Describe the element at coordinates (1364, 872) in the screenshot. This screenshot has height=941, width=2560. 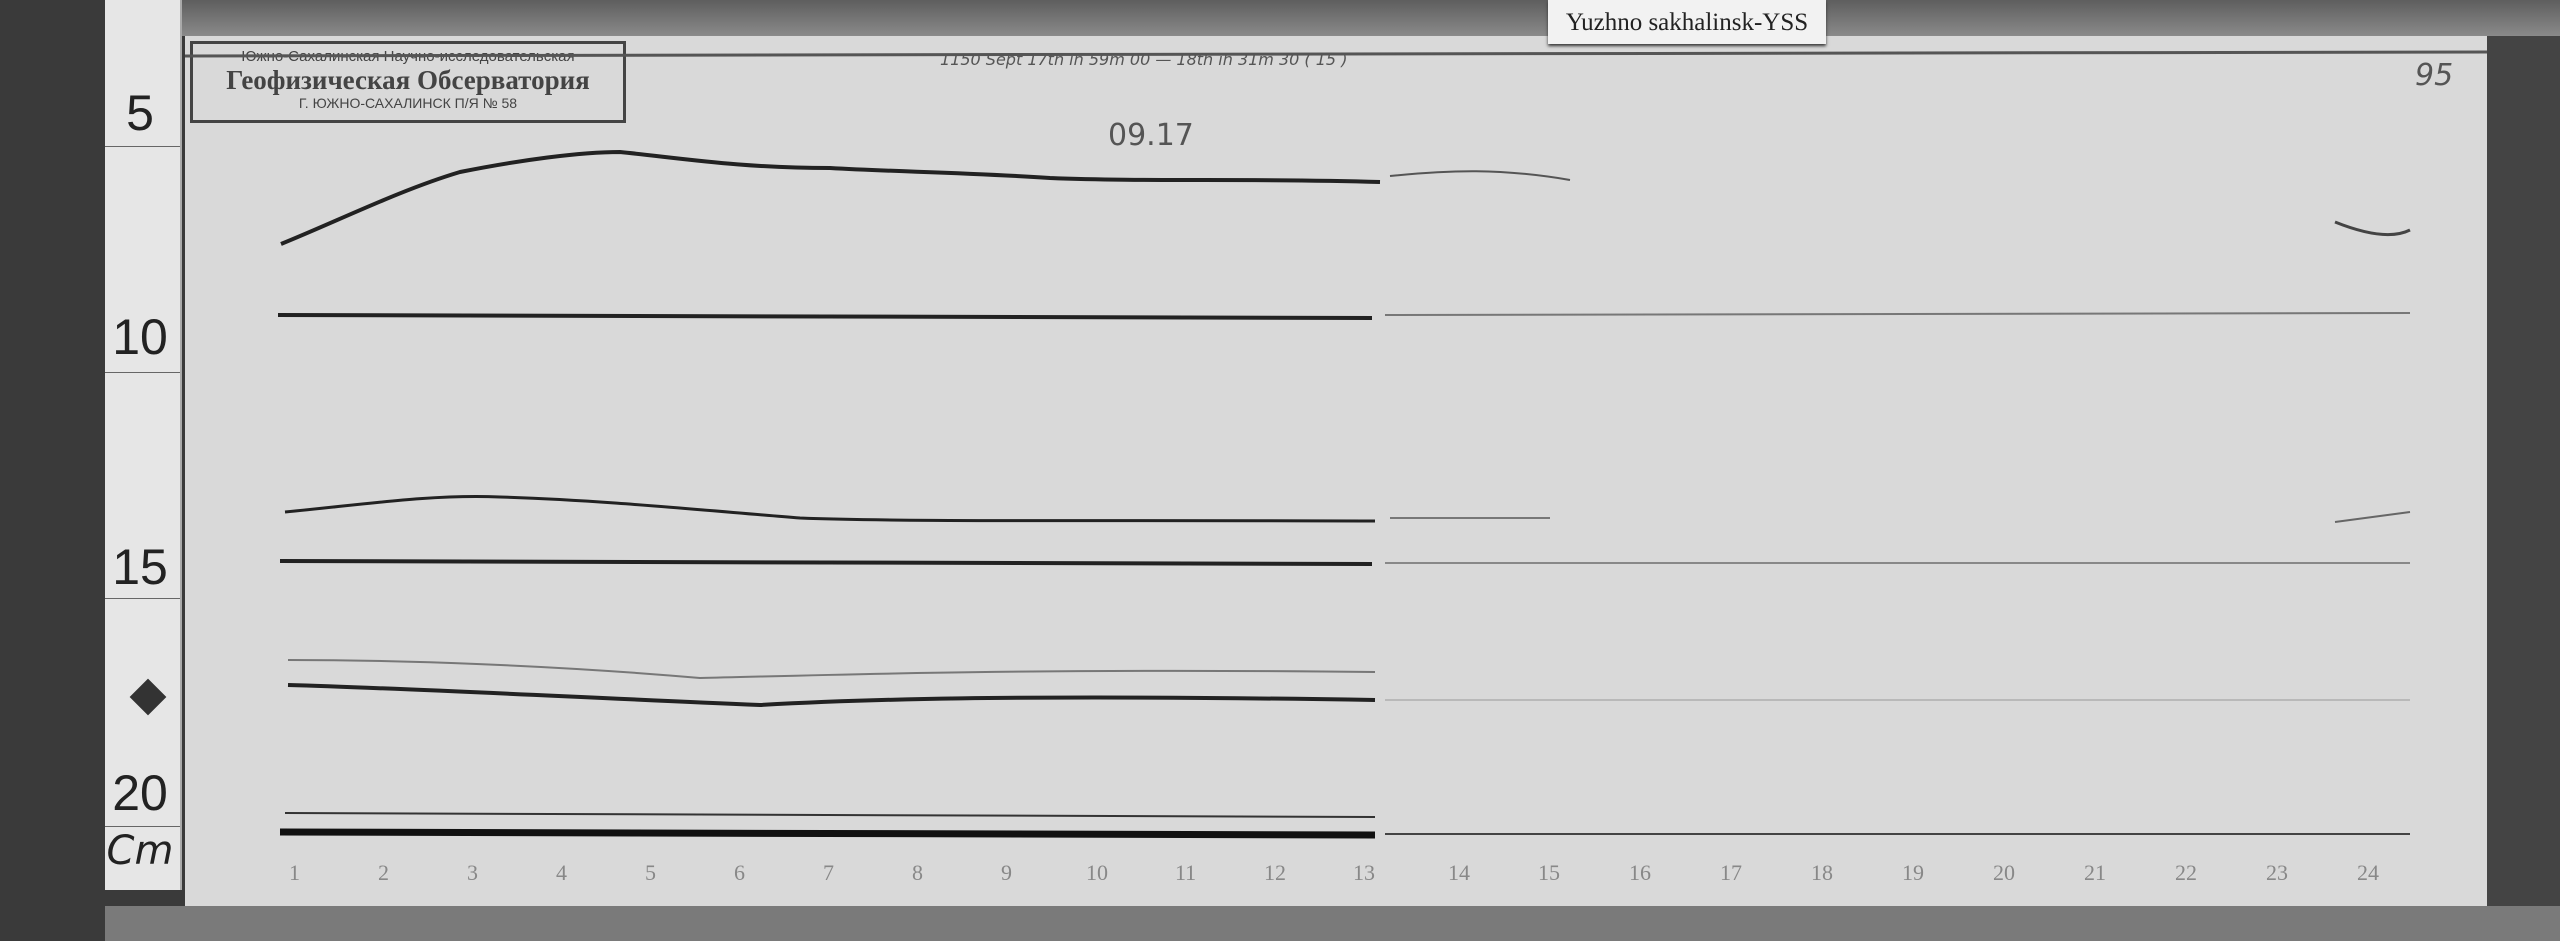
I see `hour-label: 13` at that location.